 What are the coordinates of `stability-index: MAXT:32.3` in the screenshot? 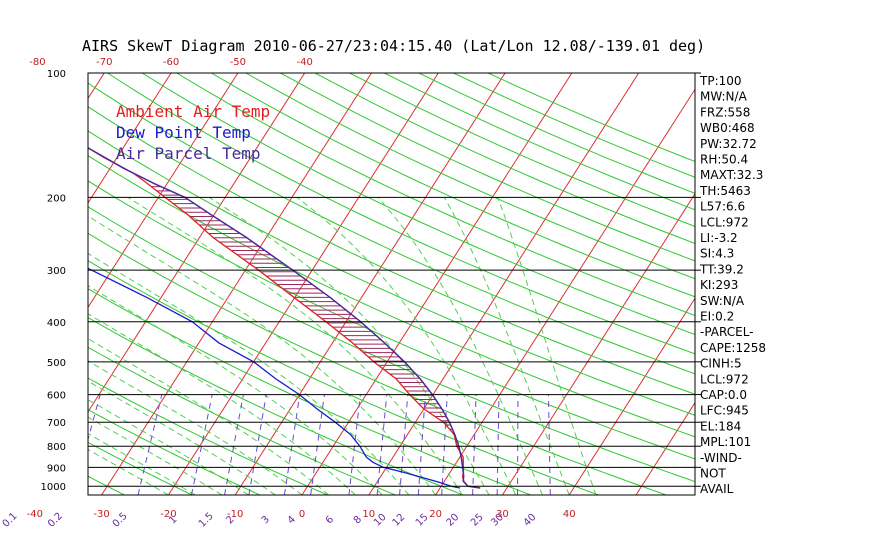 It's located at (731, 175).